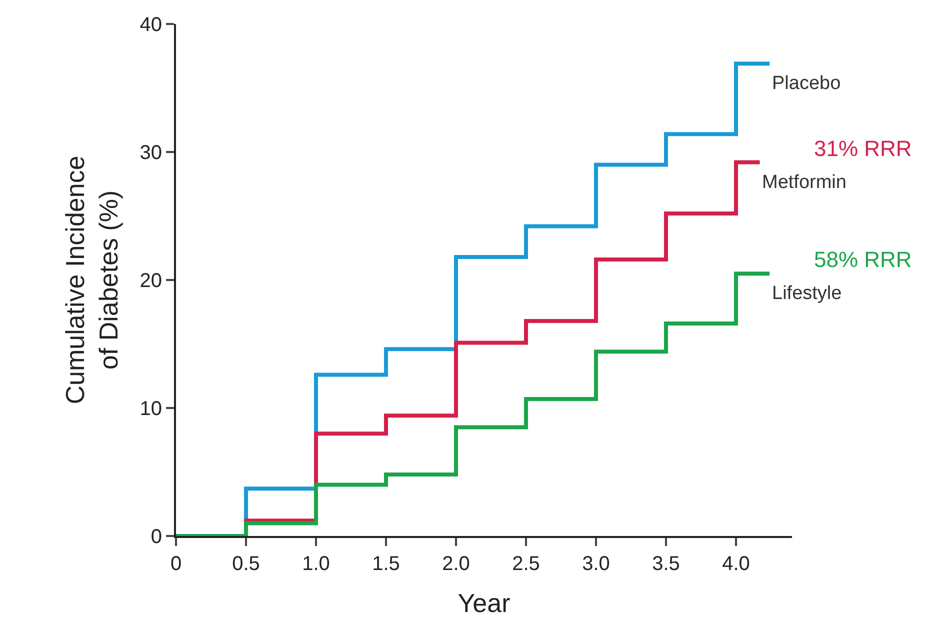  Describe the element at coordinates (596, 564) in the screenshot. I see `x-tick-label: 3.0` at that location.